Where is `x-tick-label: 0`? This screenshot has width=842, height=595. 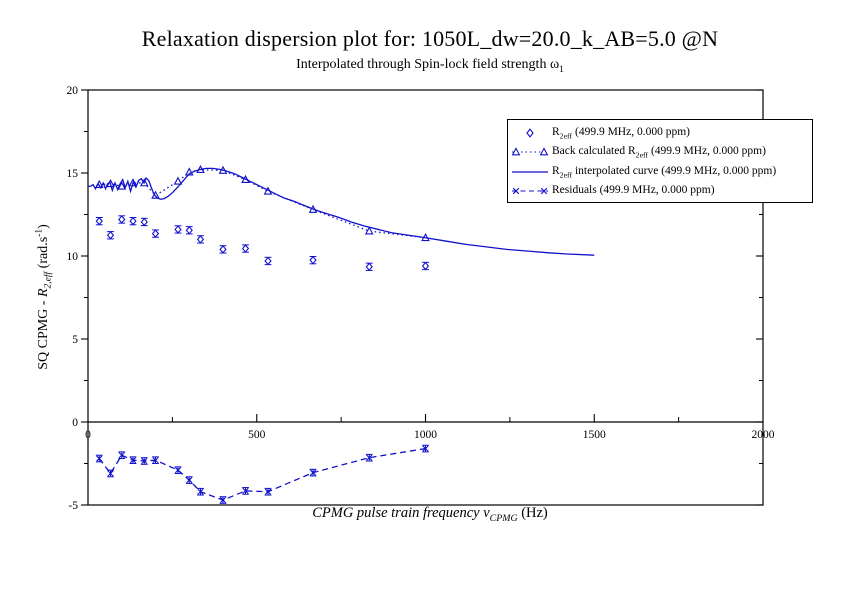
x-tick-label: 0 is located at coordinates (88, 435).